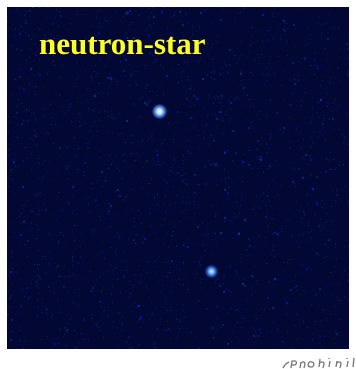 The width and height of the screenshot is (356, 369). I want to click on cropped-credit-text-fragment, so click(318, 363).